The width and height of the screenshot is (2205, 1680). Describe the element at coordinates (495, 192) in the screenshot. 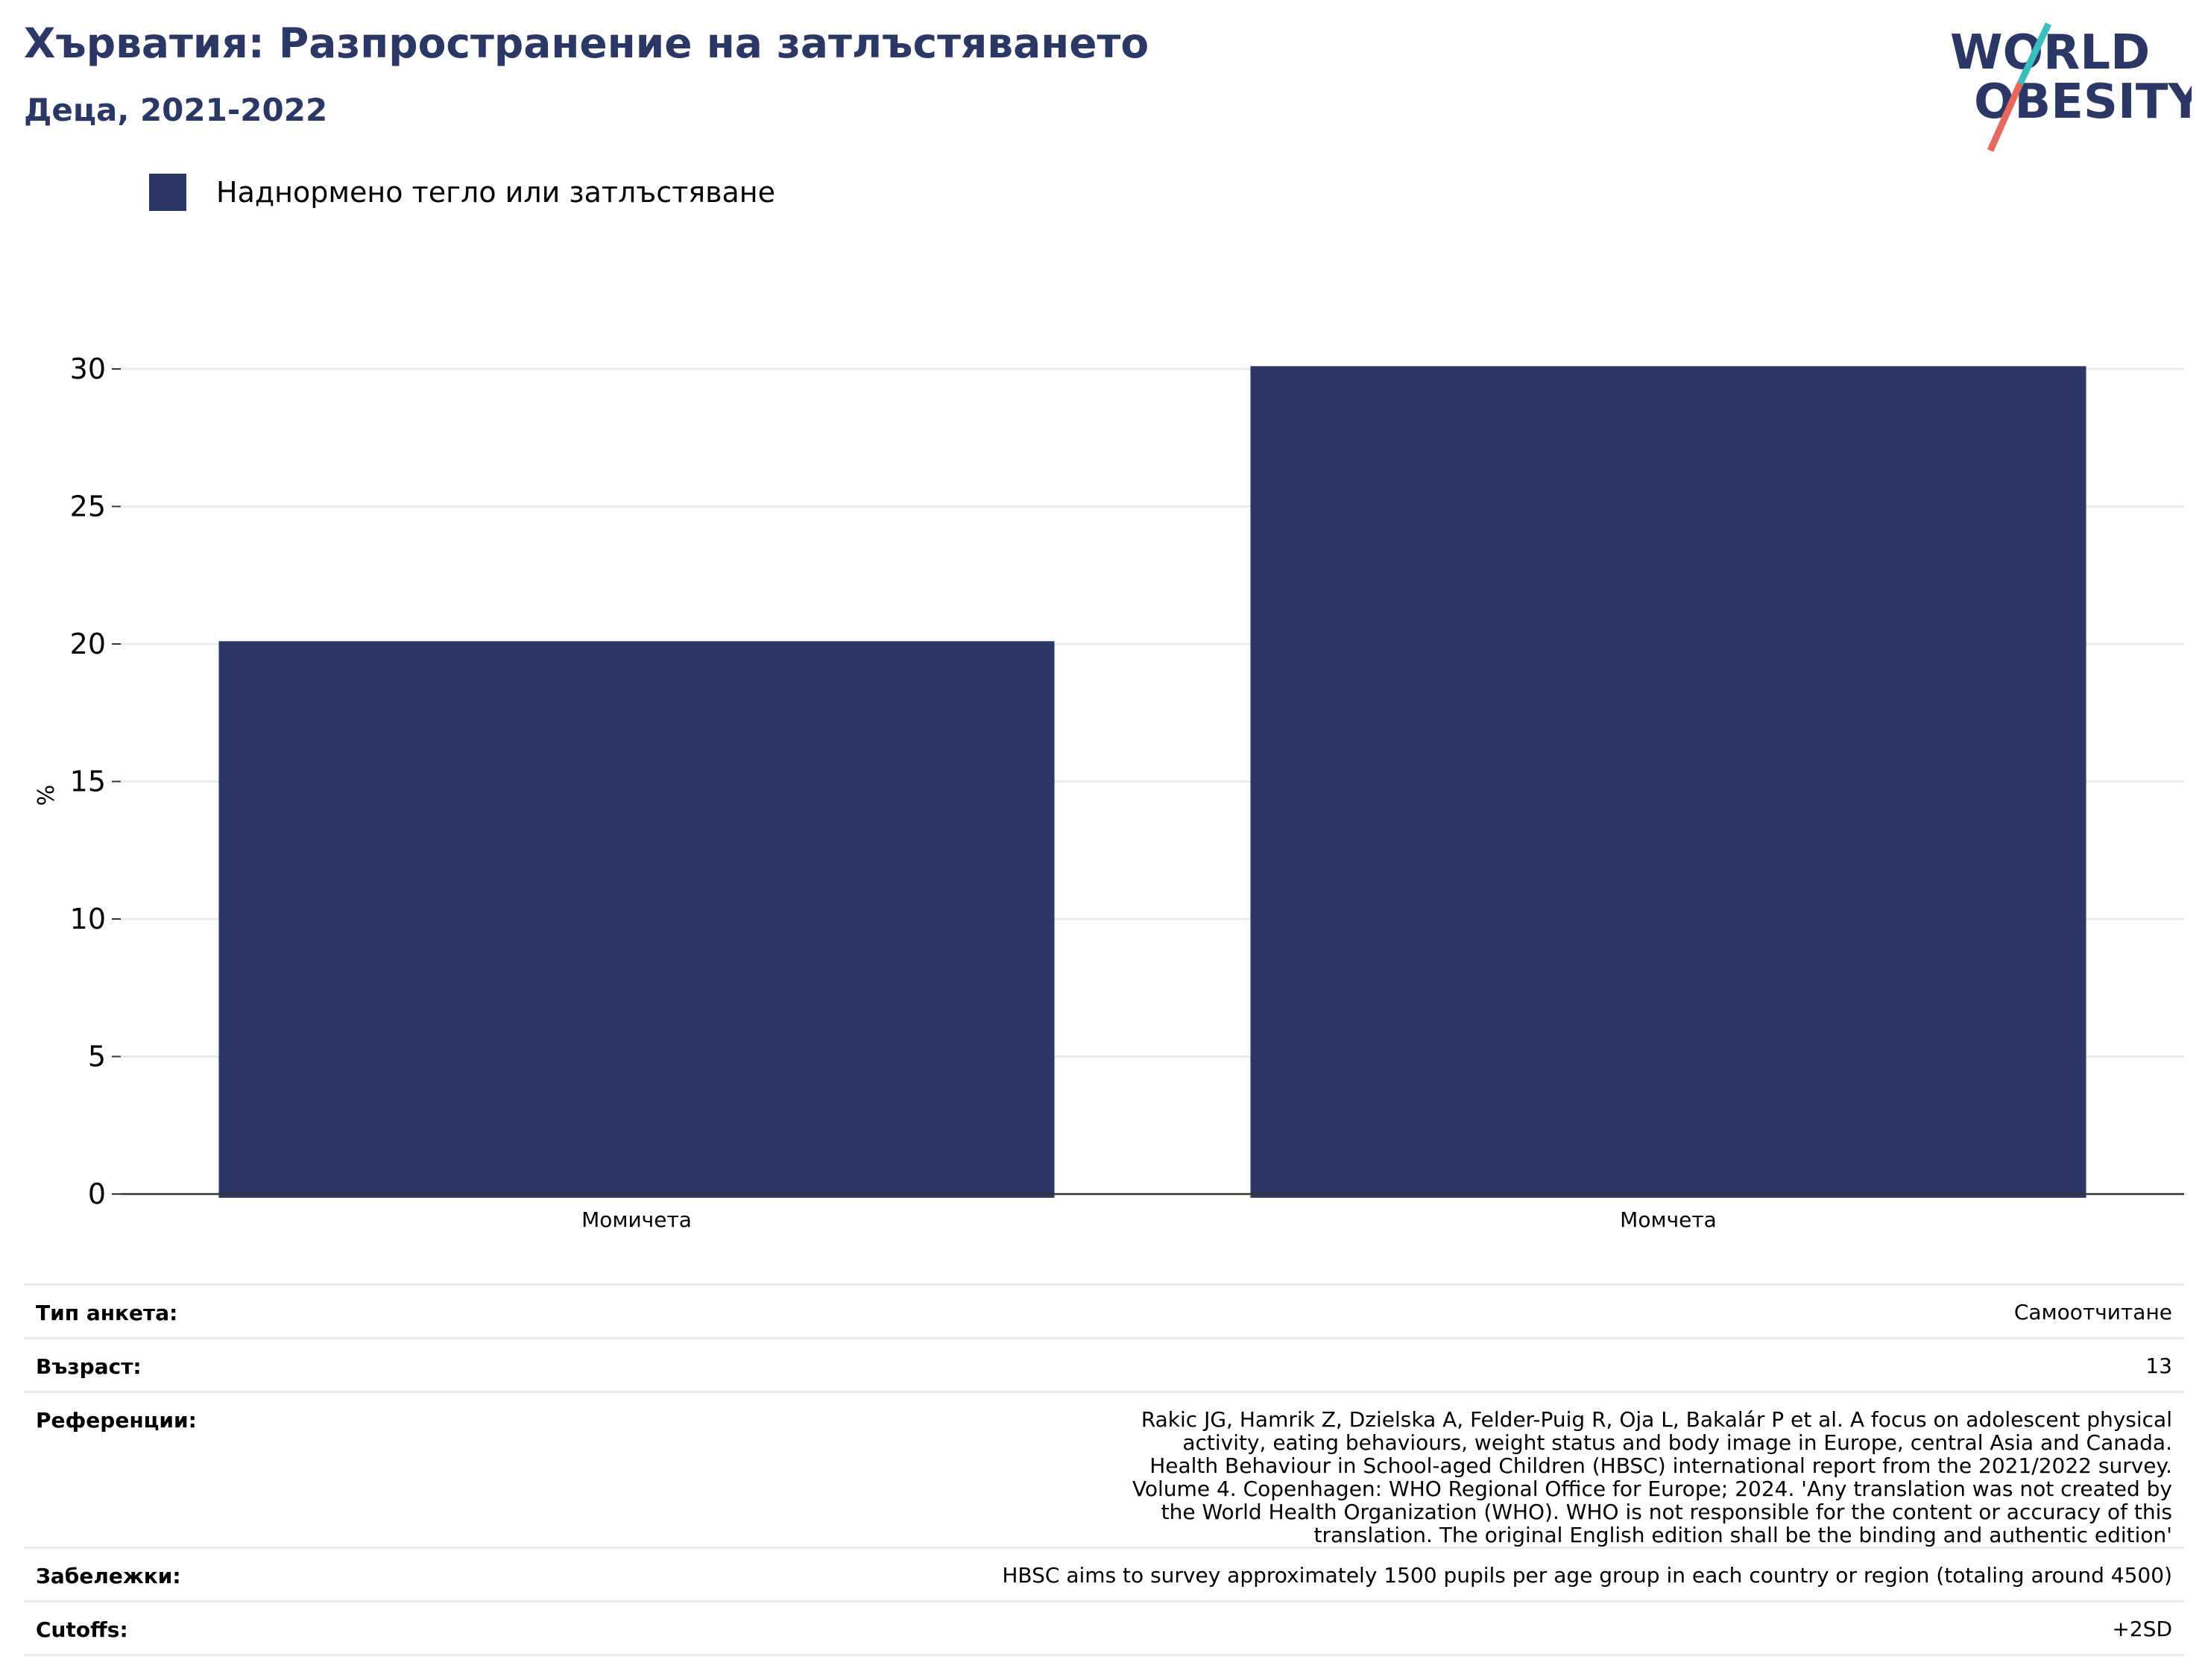

I see `legend-label: Наднормено тегло или затлъстяване` at that location.